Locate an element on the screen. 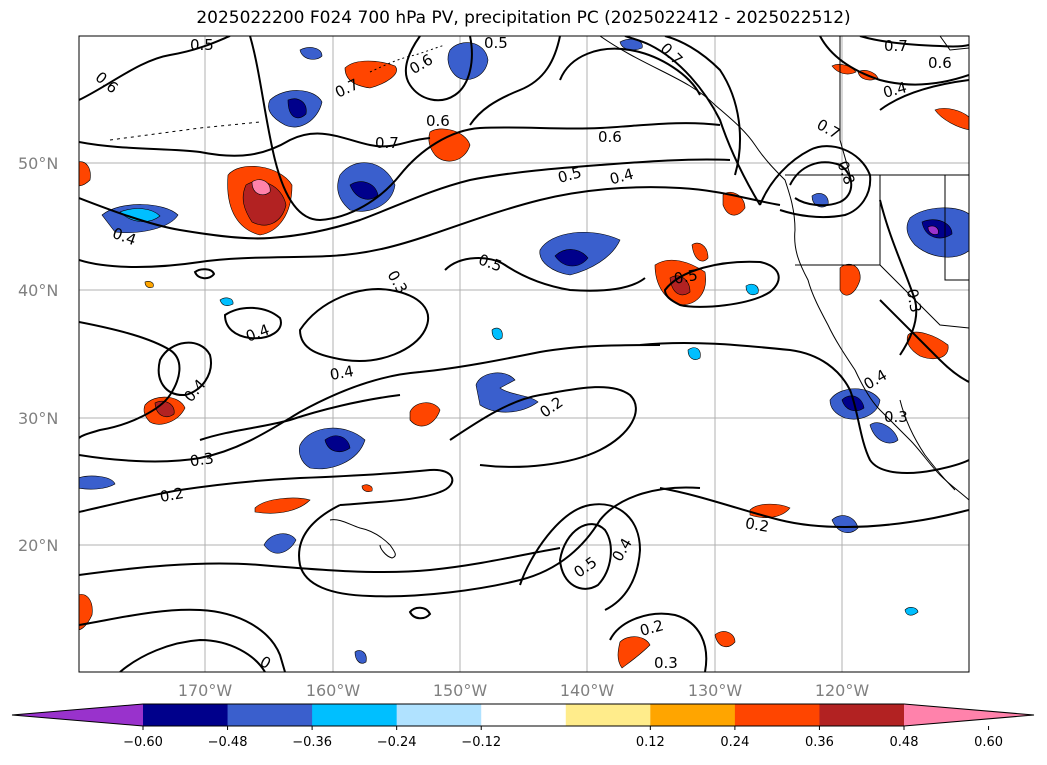 The image size is (1047, 765). longitude-labels: 170°W 160°W 150°W 140°W 130°W 120°W is located at coordinates (524, 690).